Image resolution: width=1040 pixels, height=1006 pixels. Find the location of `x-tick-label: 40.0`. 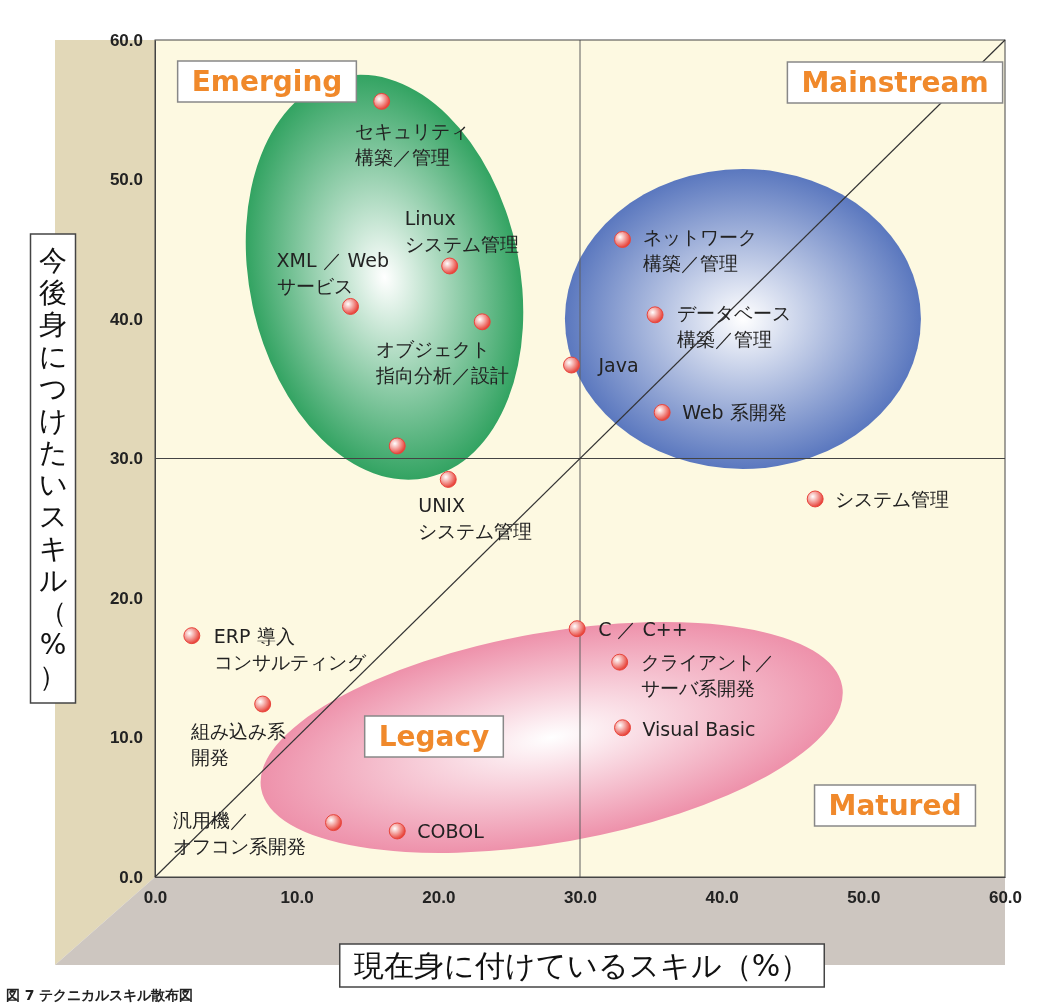

x-tick-label: 40.0 is located at coordinates (722, 898).